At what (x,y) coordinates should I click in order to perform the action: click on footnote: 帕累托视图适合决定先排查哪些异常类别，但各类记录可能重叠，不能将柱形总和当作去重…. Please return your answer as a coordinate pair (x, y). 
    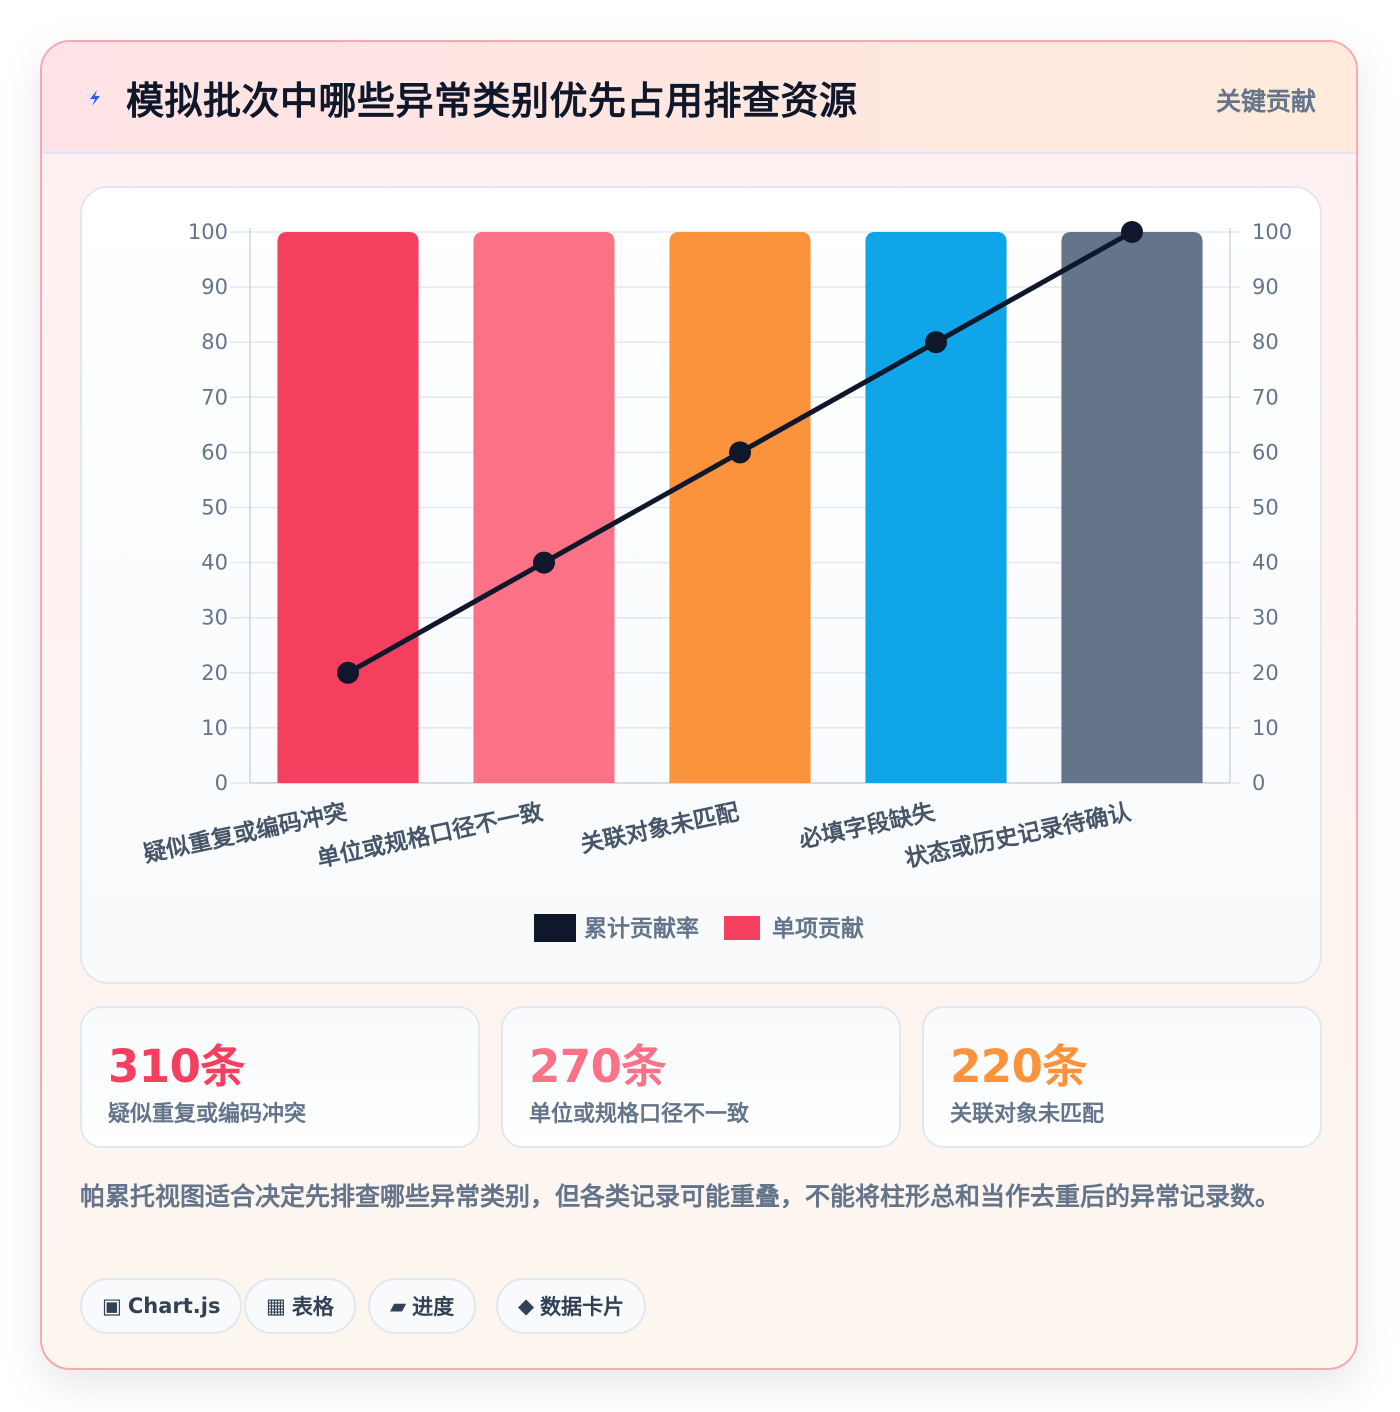
    Looking at the image, I should click on (680, 1196).